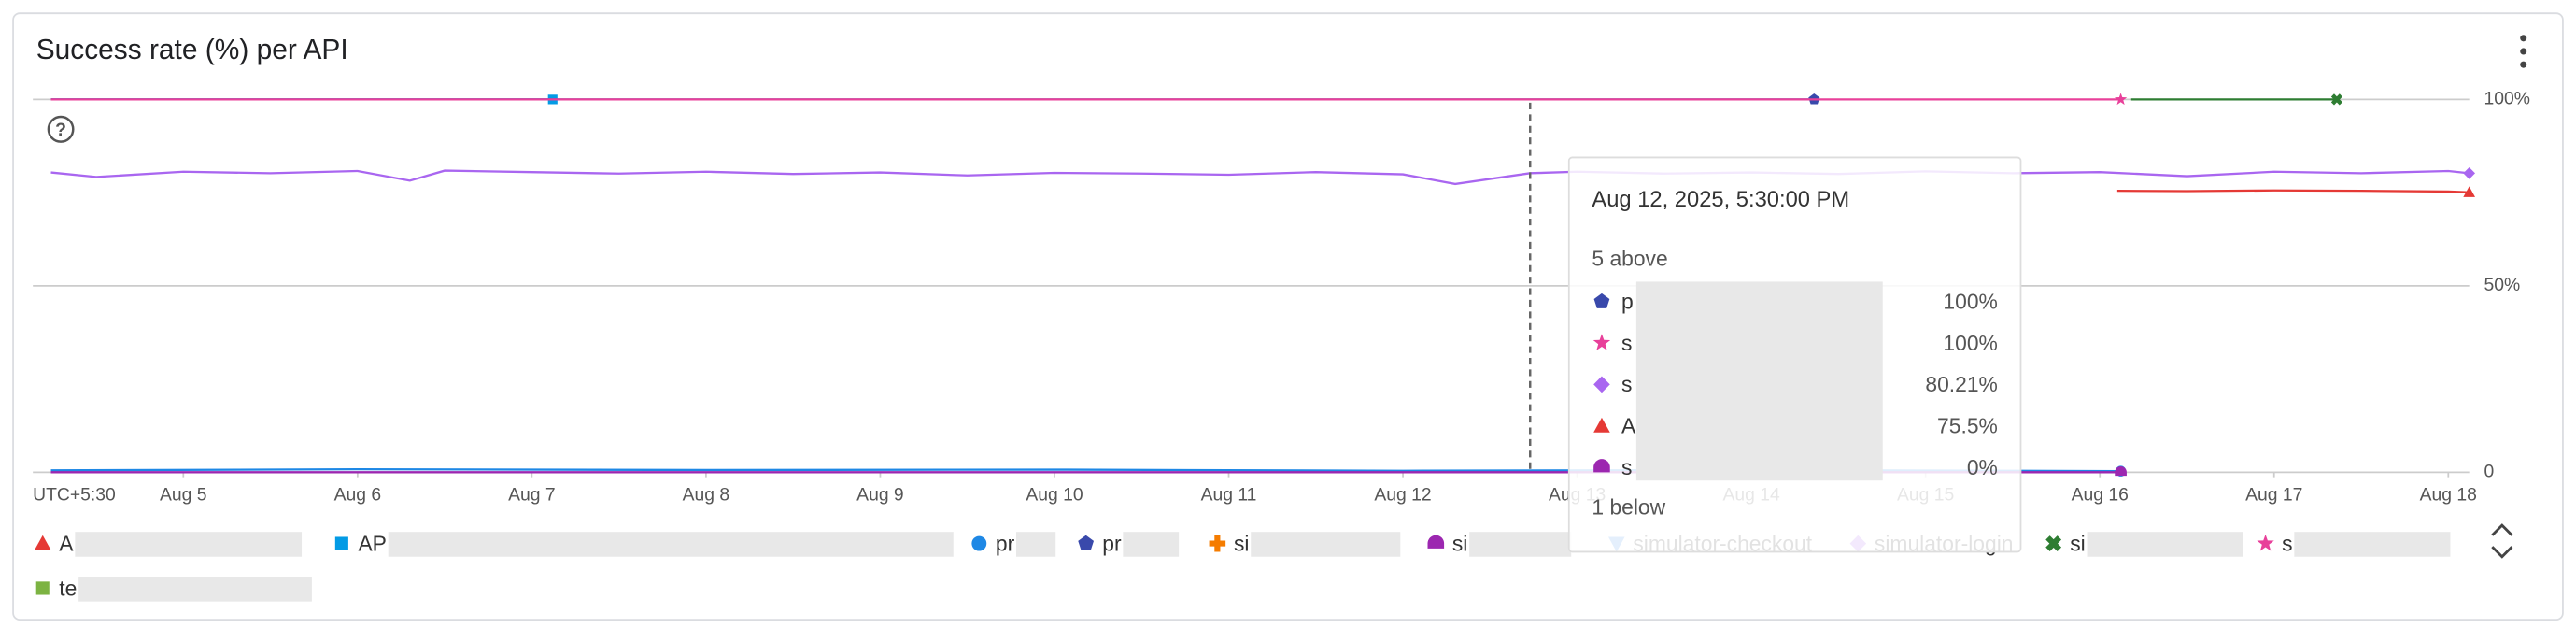 The image size is (2576, 628). Describe the element at coordinates (74, 494) in the screenshot. I see `timezone-label: UTC+5:30` at that location.